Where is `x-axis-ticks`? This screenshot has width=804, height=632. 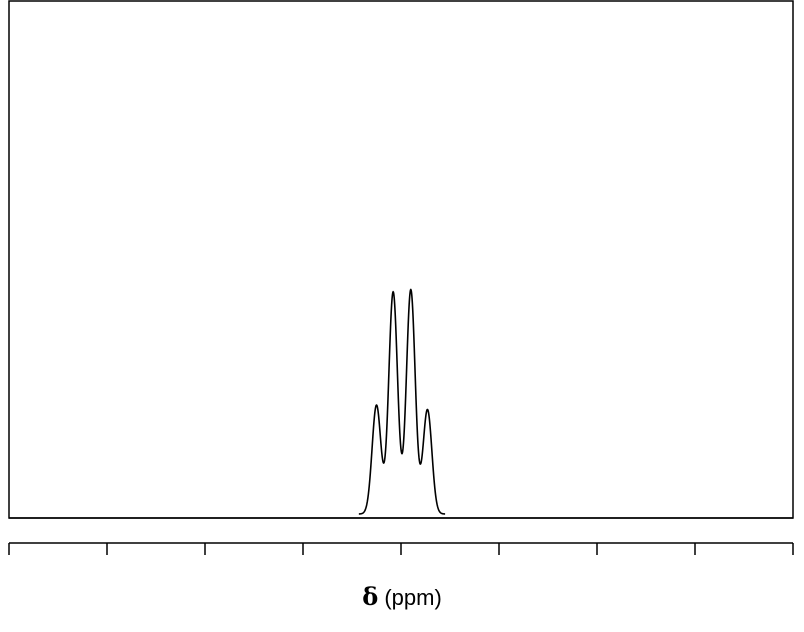
x-axis-ticks is located at coordinates (401, 549).